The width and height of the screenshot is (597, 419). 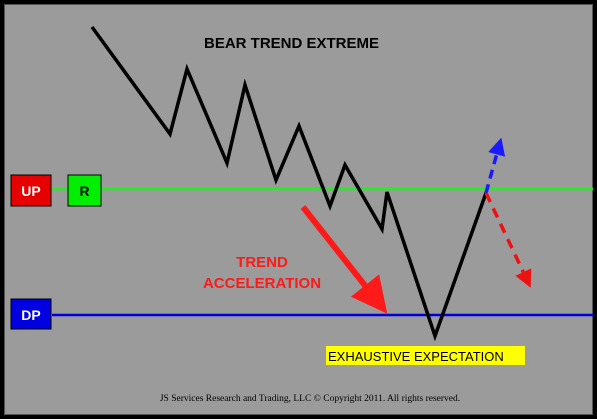 I want to click on trend-label-line1: TREND, so click(x=262, y=262).